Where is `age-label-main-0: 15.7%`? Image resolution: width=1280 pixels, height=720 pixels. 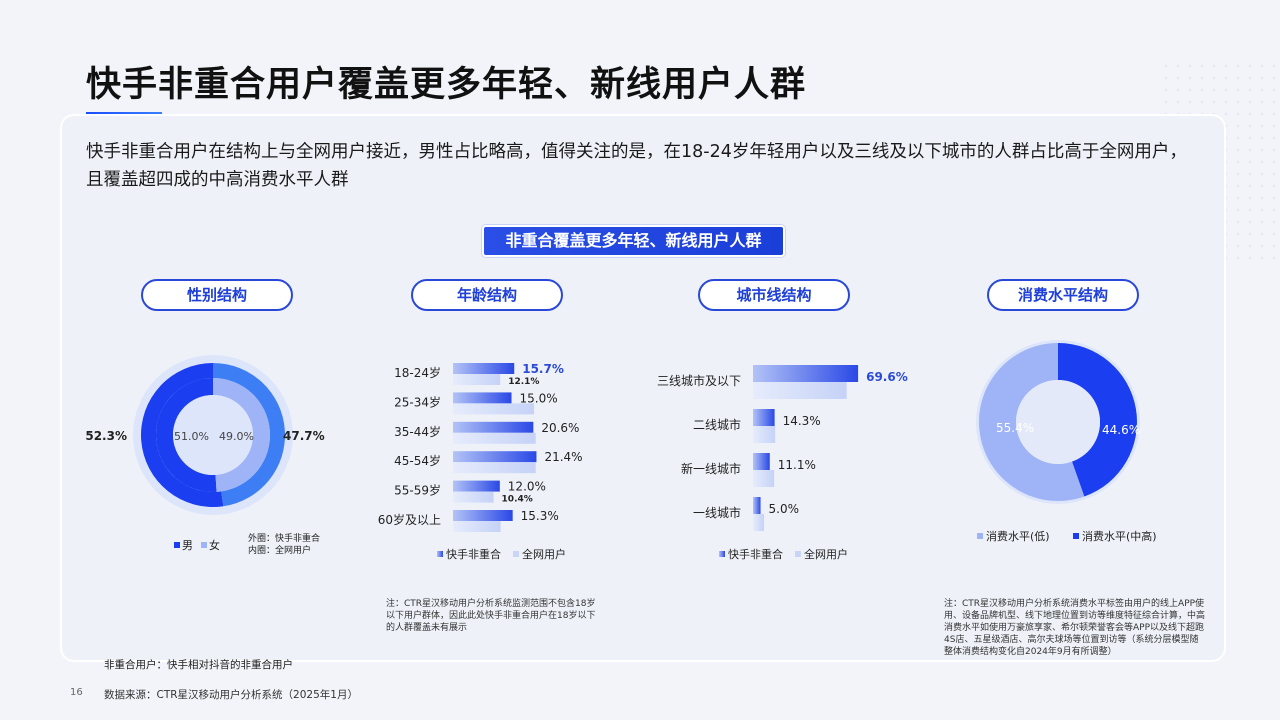
age-label-main-0: 15.7% is located at coordinates (543, 369).